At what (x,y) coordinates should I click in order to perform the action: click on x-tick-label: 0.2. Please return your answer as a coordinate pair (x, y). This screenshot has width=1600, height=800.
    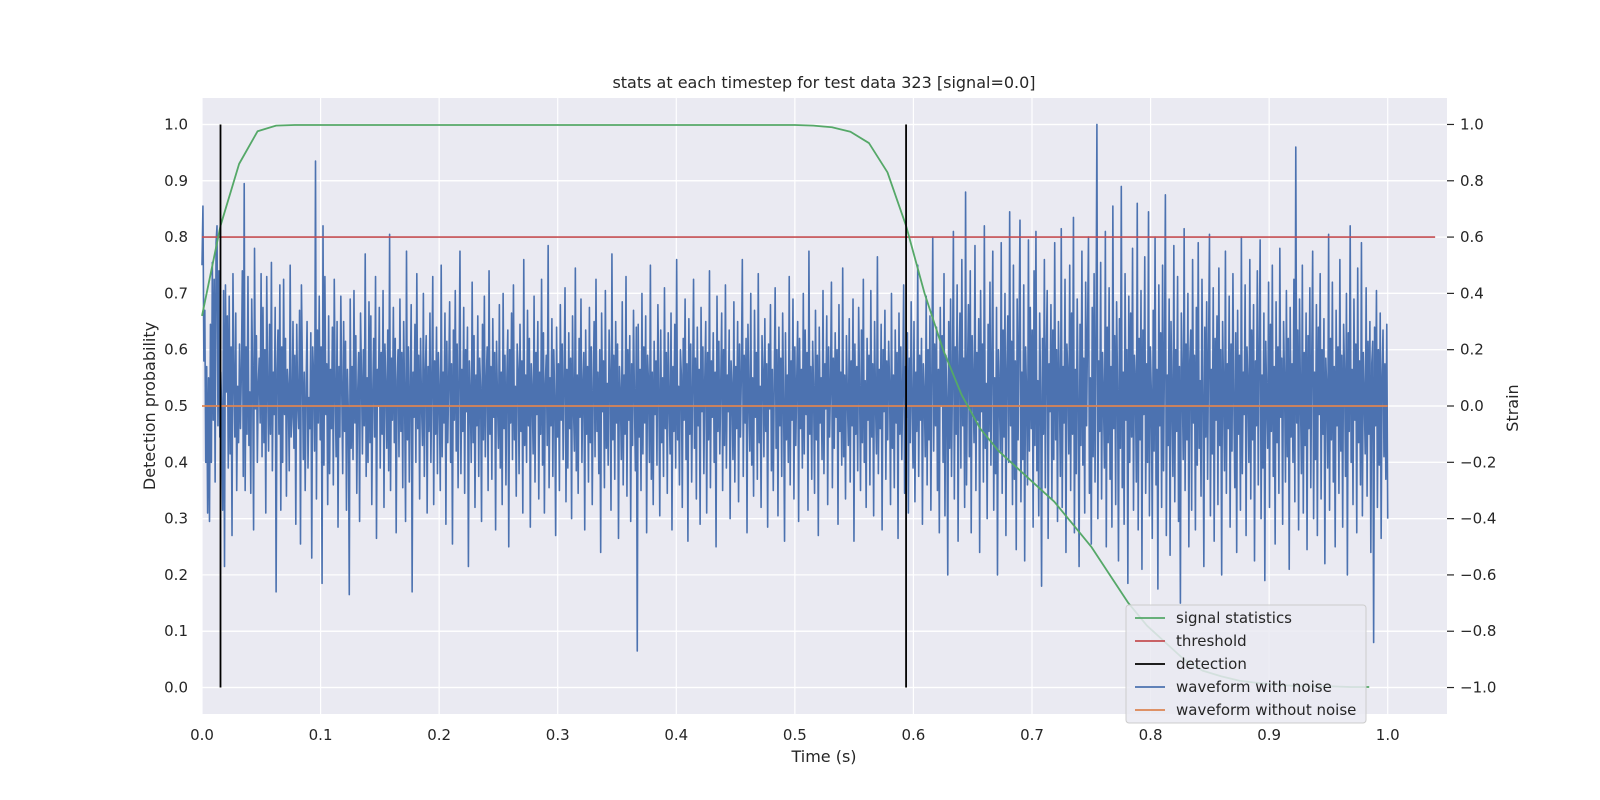
    Looking at the image, I should click on (439, 735).